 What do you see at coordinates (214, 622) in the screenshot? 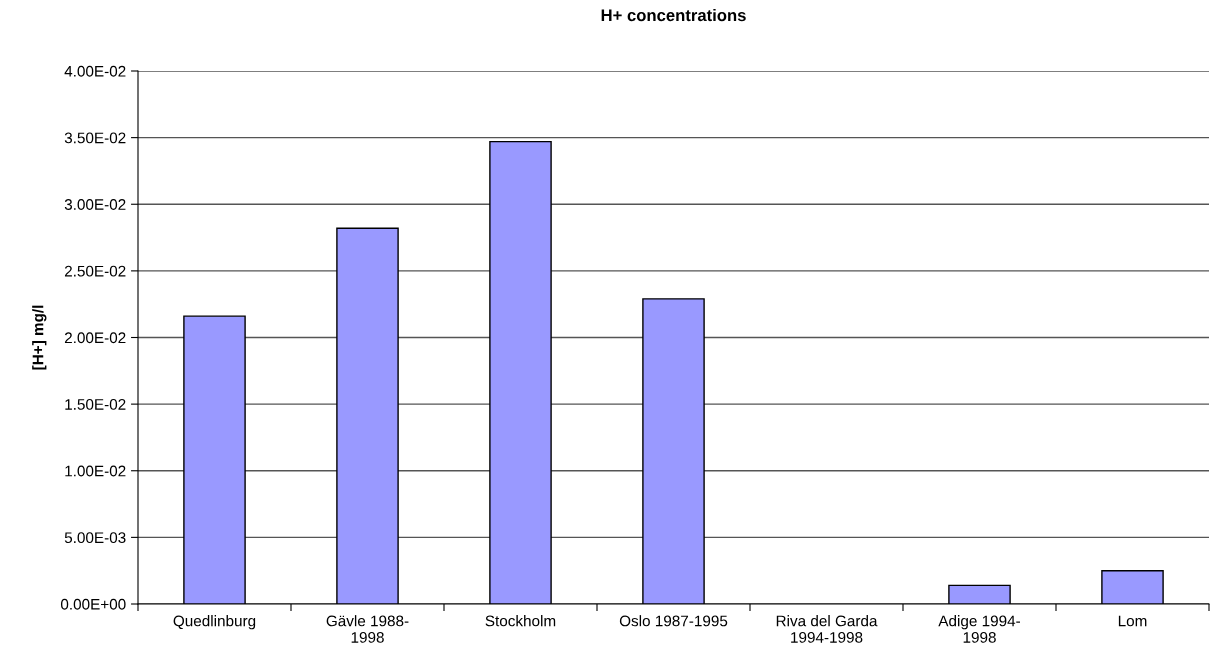
I see `x-tick-label: Quedlinburg` at bounding box center [214, 622].